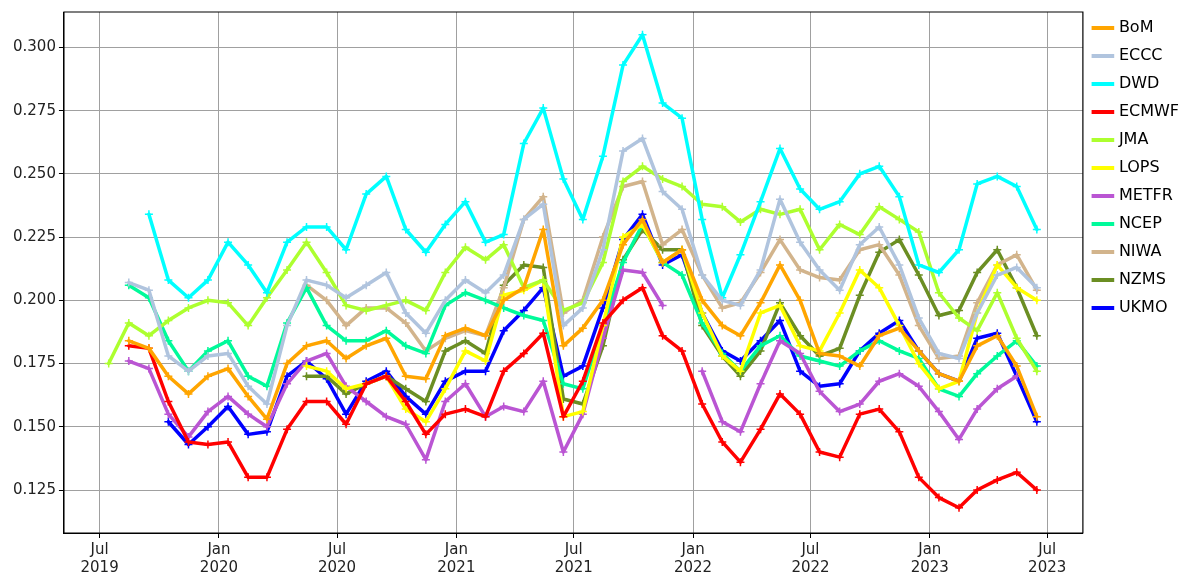 This screenshot has height=582, width=1199. I want to click on x-tick-label: Jan 2023, so click(929, 557).